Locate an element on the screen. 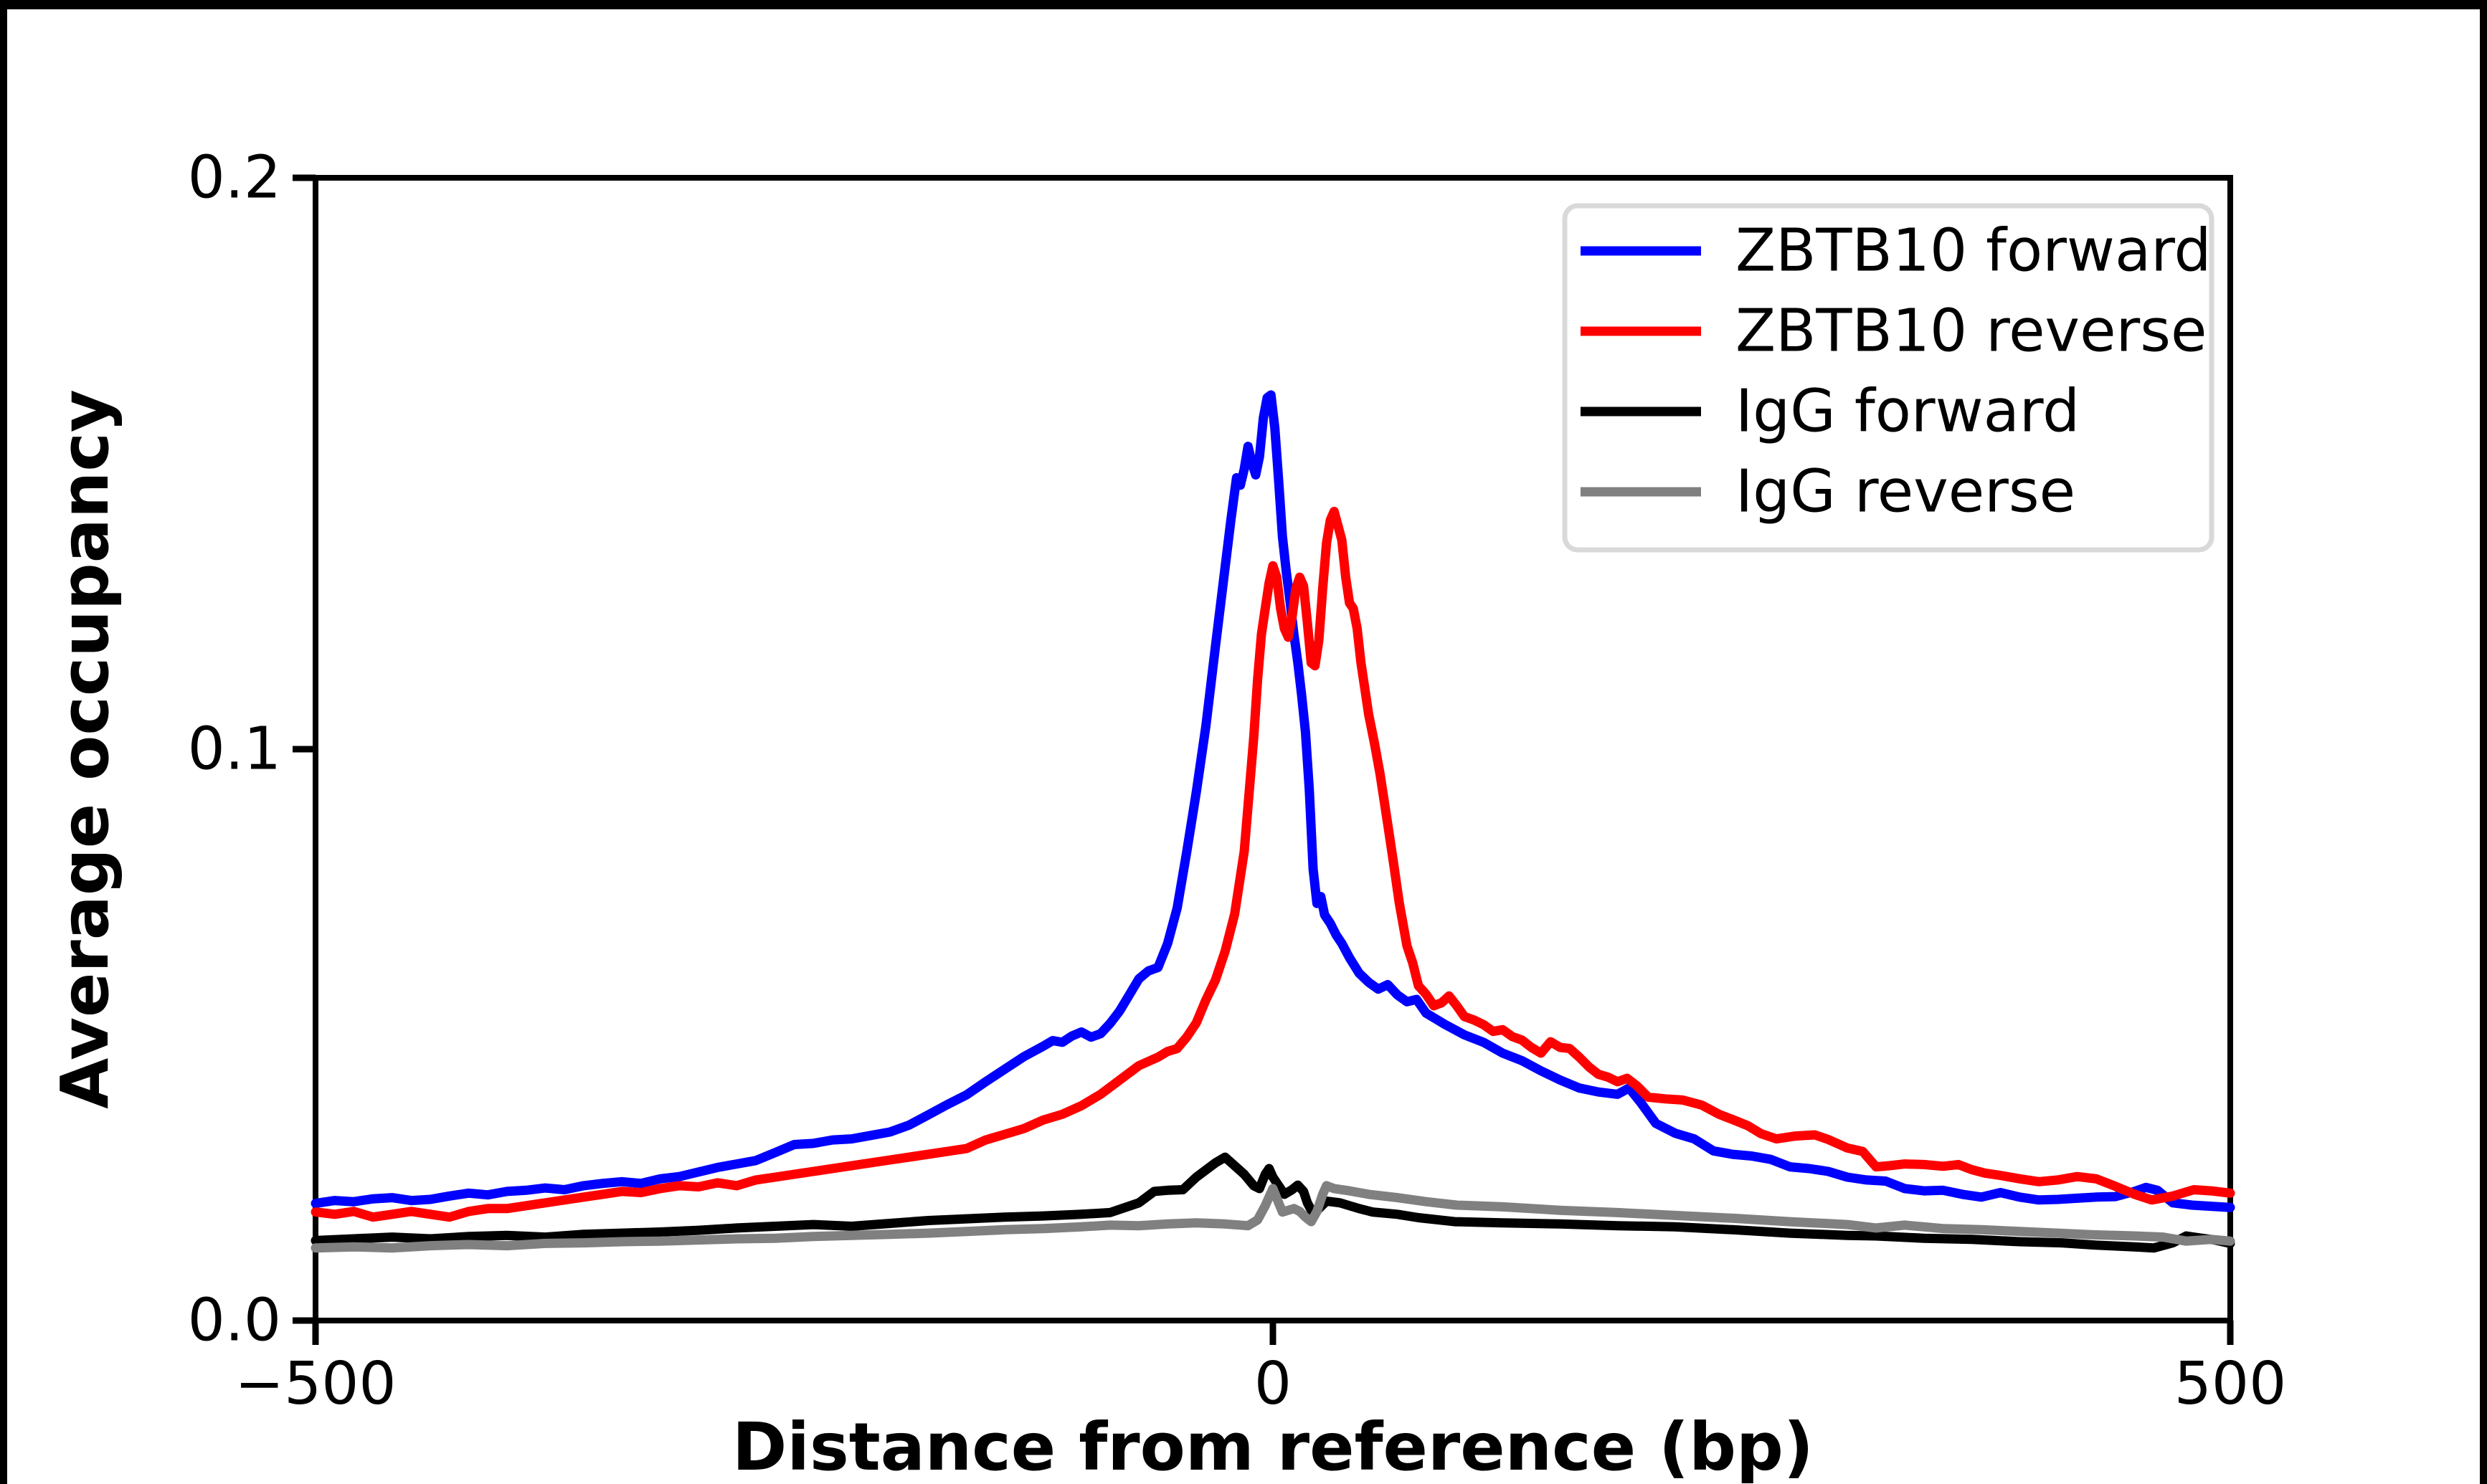 The image size is (2487, 1484). legend-label-zbtb10-forward: ZBTB10 forward is located at coordinates (1973, 251).